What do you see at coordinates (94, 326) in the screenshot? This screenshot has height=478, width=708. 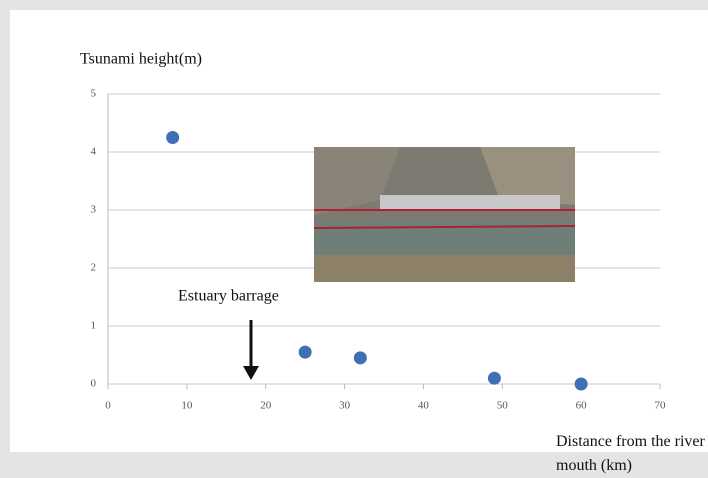 I see `y-tick-label: 1` at bounding box center [94, 326].